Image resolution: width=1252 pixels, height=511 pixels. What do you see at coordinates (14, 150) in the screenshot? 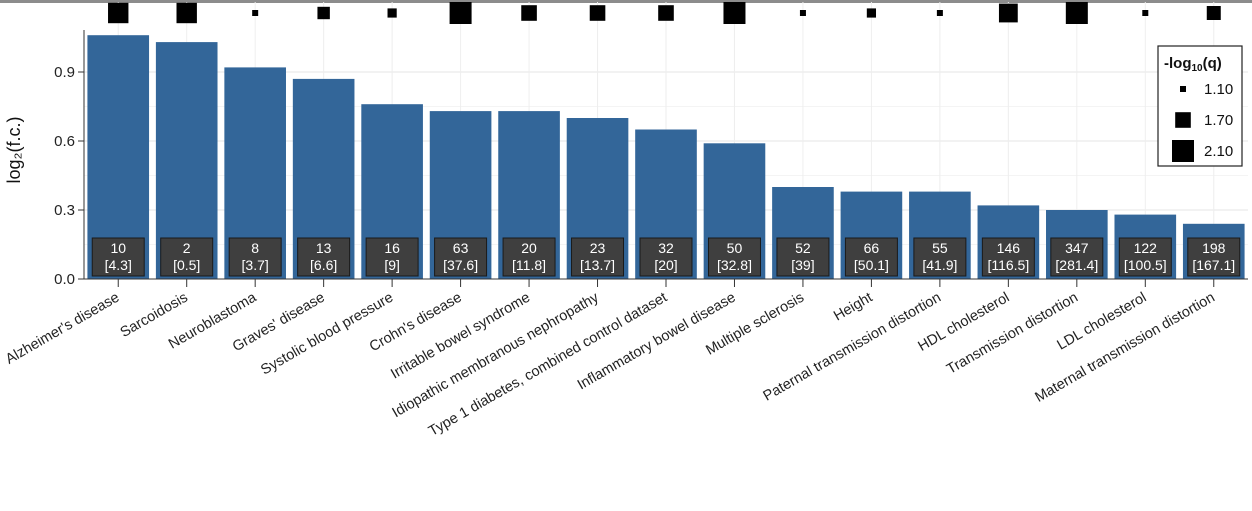
I see `y-axis-label: log₂(f.c.)` at bounding box center [14, 150].